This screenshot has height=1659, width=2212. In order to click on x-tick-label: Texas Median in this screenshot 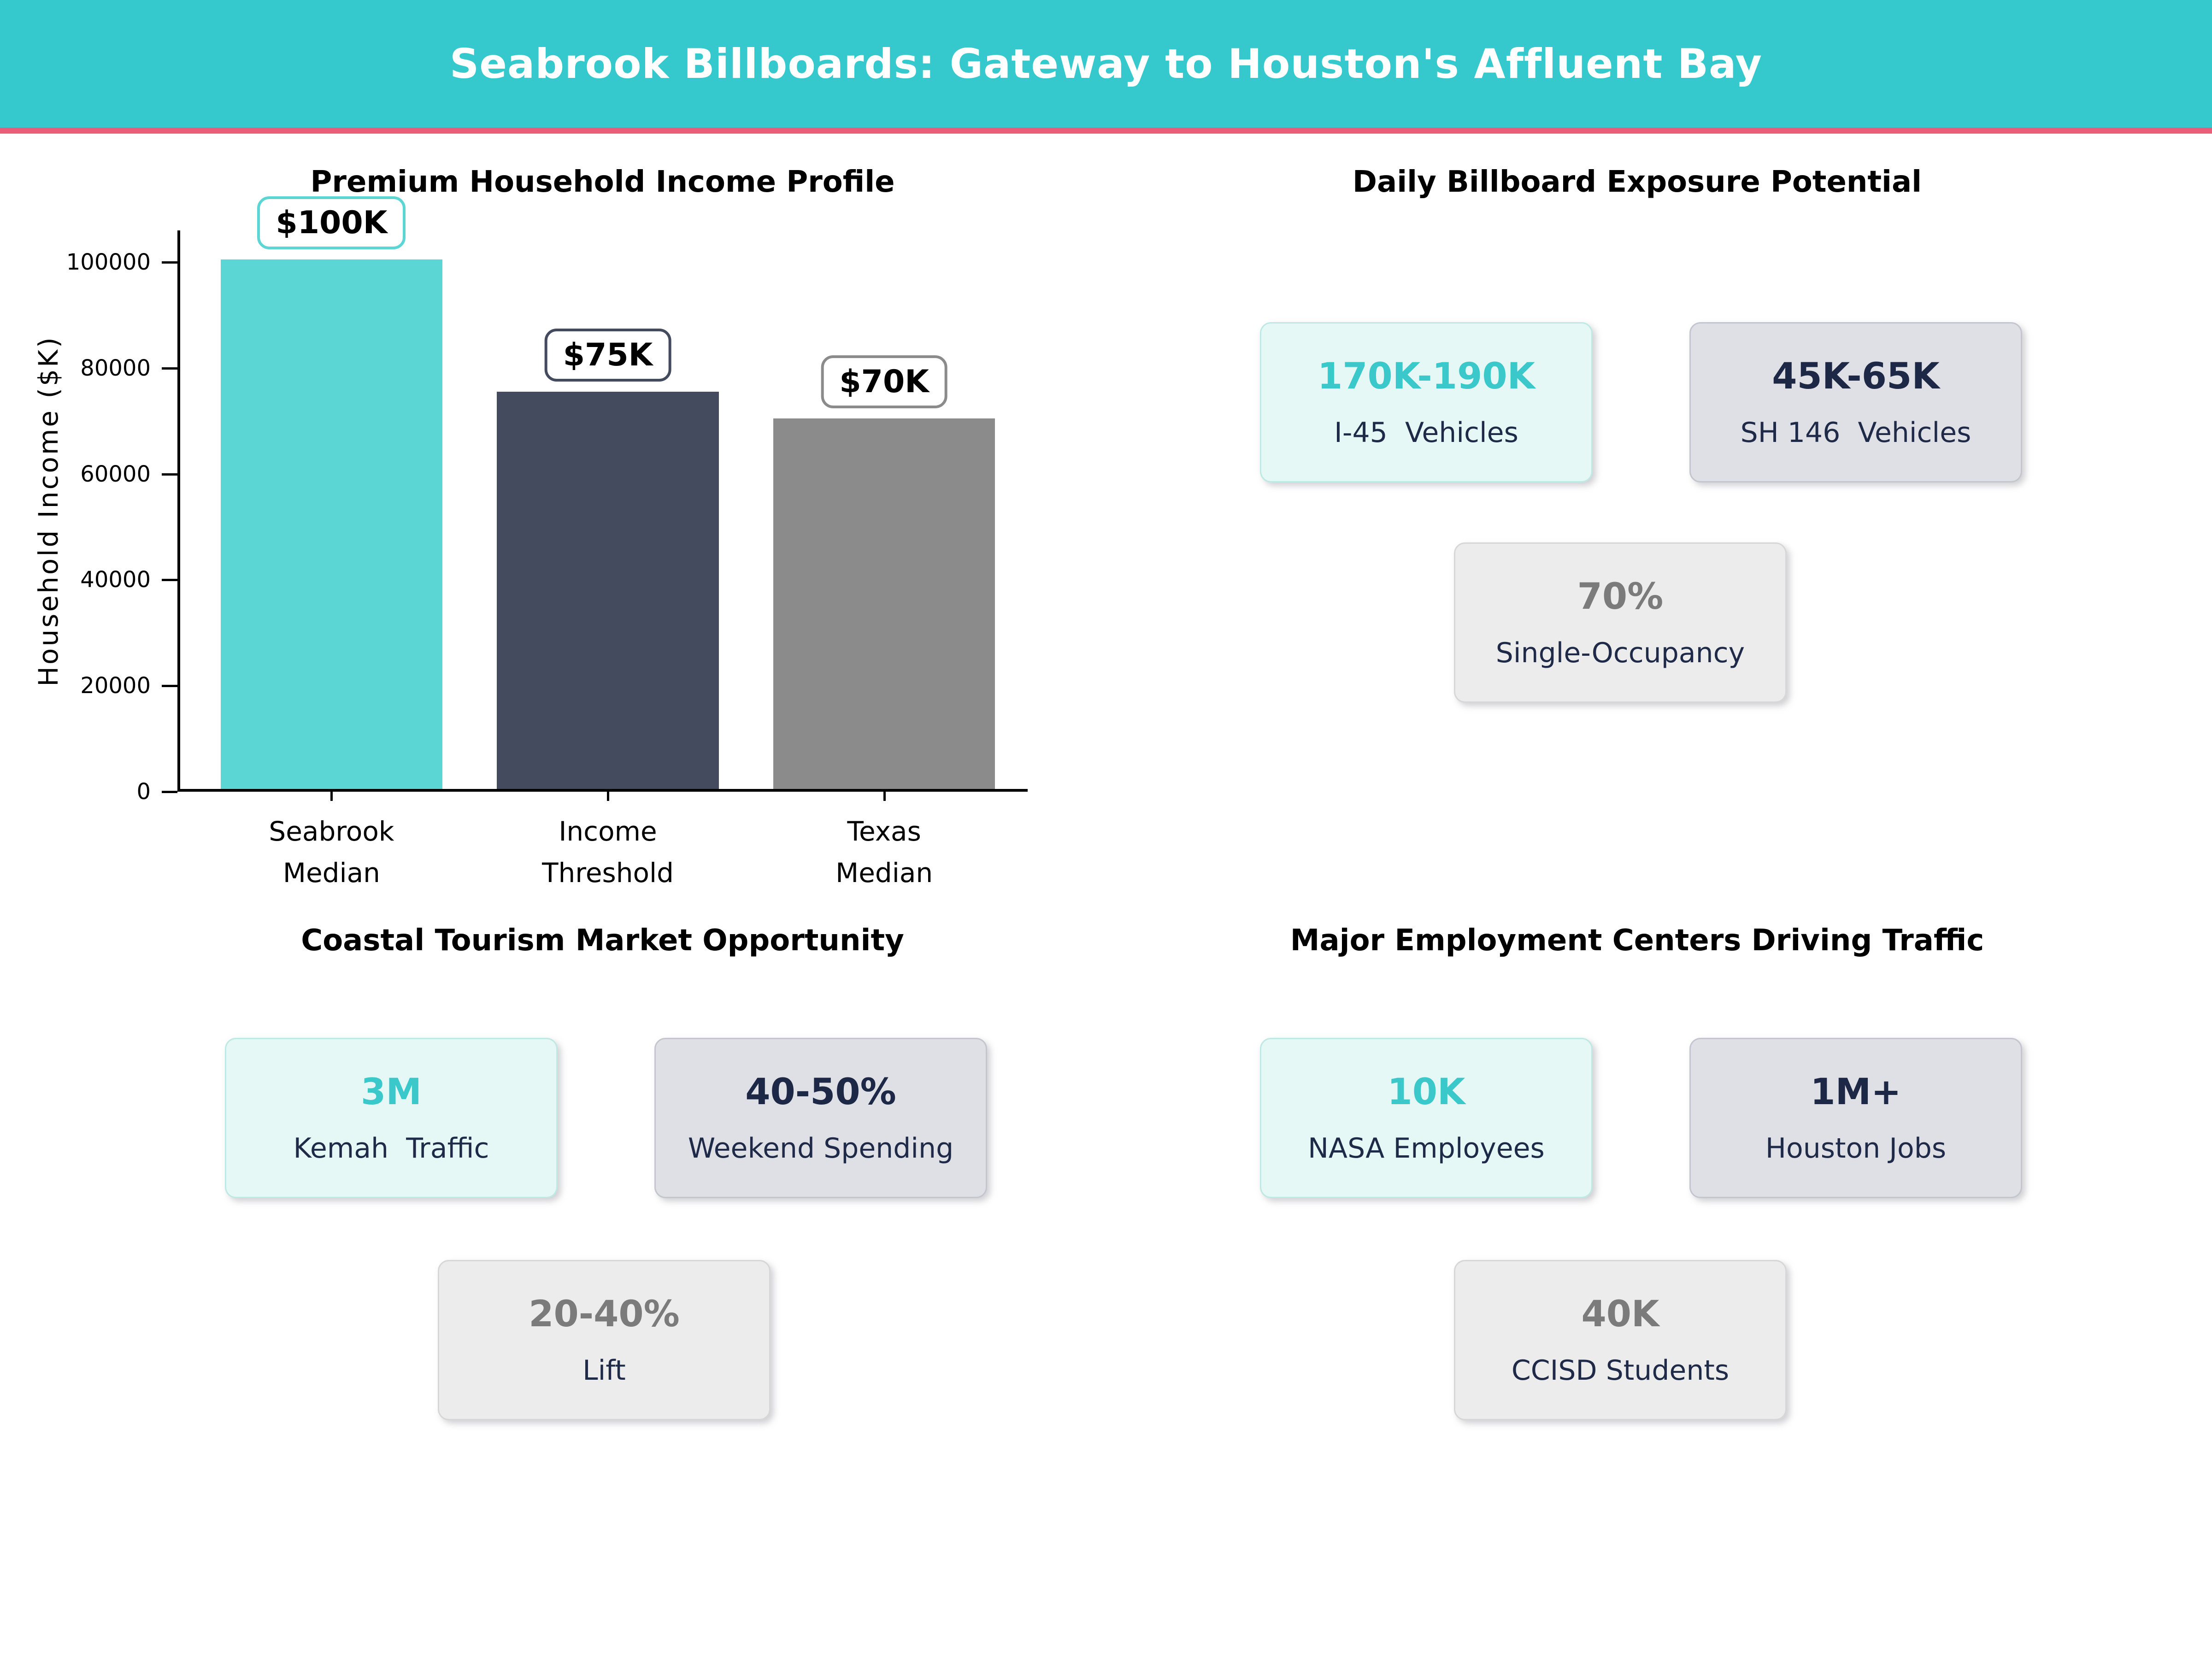, I will do `click(884, 852)`.